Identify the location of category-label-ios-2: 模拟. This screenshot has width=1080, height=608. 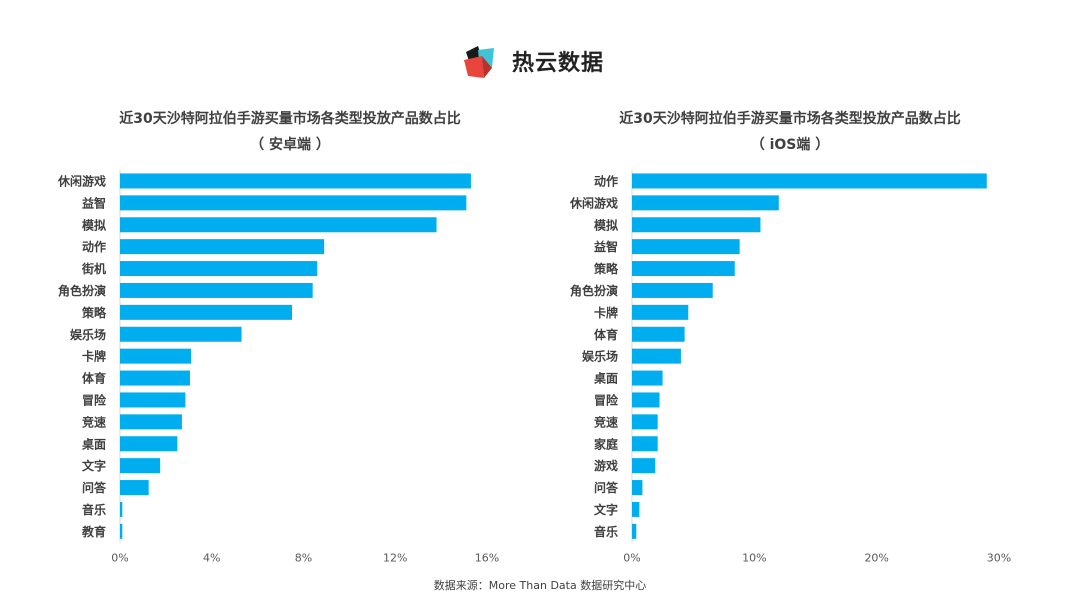
(606, 224).